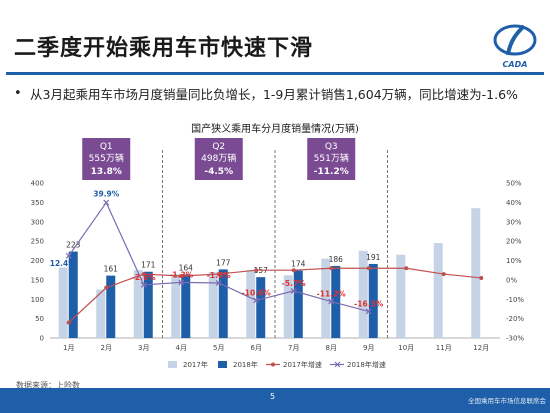 Image resolution: width=550 pixels, height=413 pixels. Describe the element at coordinates (406, 348) in the screenshot. I see `x-tick-label: 10月` at that location.